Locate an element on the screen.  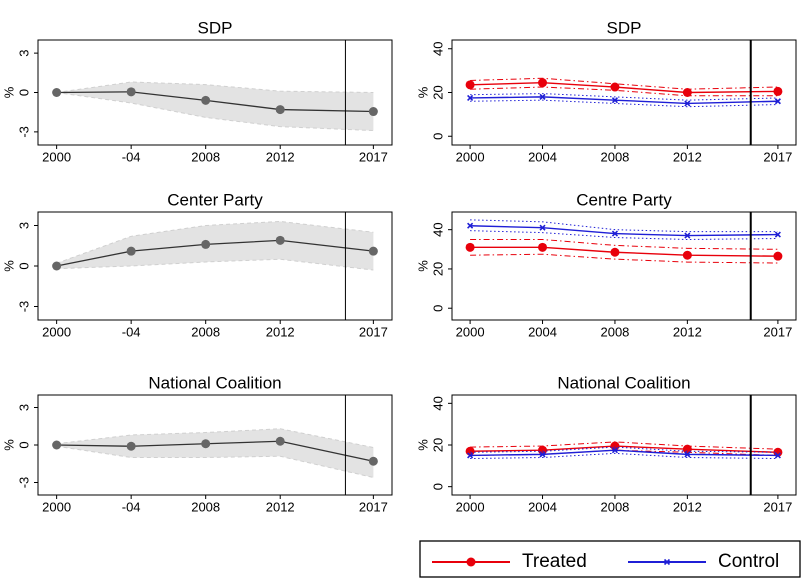
legend-box is located at coordinates (610, 559).